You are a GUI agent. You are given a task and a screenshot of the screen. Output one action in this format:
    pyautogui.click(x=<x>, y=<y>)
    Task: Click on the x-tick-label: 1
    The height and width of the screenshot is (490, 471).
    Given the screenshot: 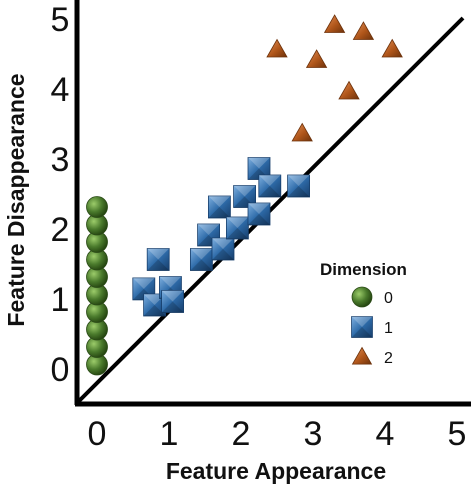 What is the action you would take?
    pyautogui.click(x=169, y=434)
    